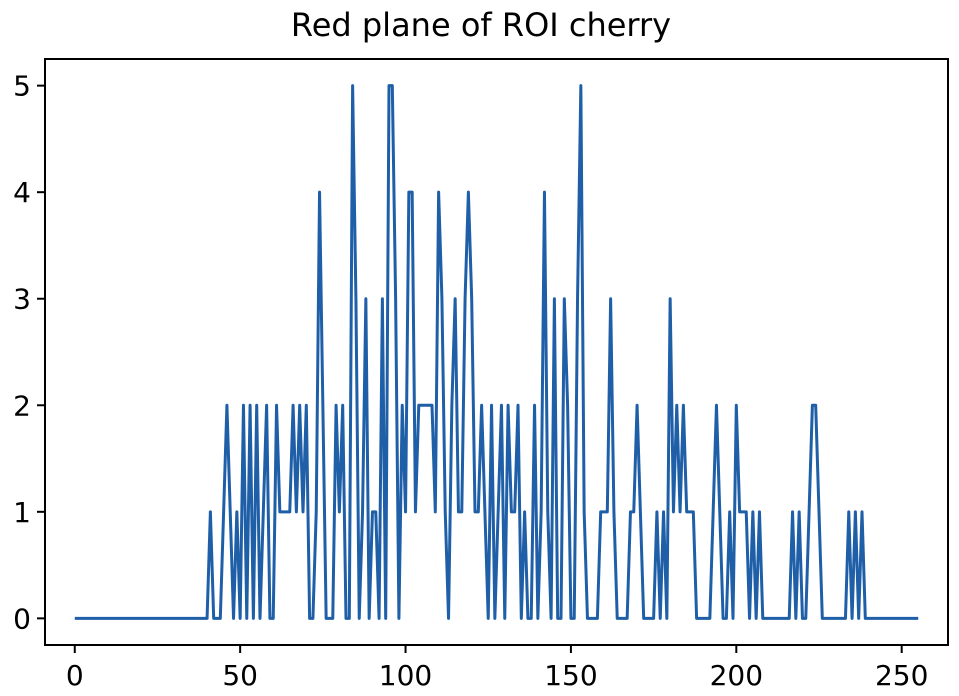 Image resolution: width=959 pixels, height=696 pixels. What do you see at coordinates (29, 352) in the screenshot?
I see `y-axis: 0 1 2 3 4 5` at bounding box center [29, 352].